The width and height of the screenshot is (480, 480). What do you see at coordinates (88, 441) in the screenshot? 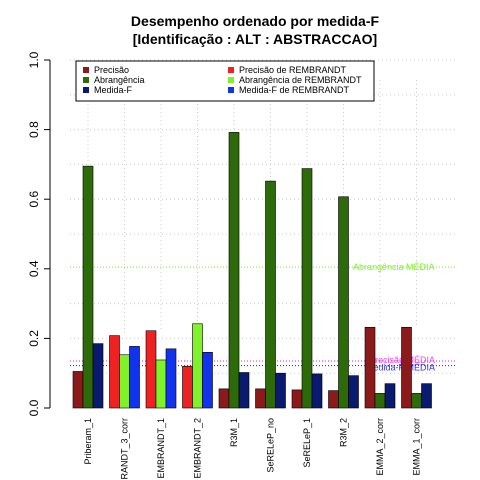
I see `x-tick-label: Priberam_1` at bounding box center [88, 441].